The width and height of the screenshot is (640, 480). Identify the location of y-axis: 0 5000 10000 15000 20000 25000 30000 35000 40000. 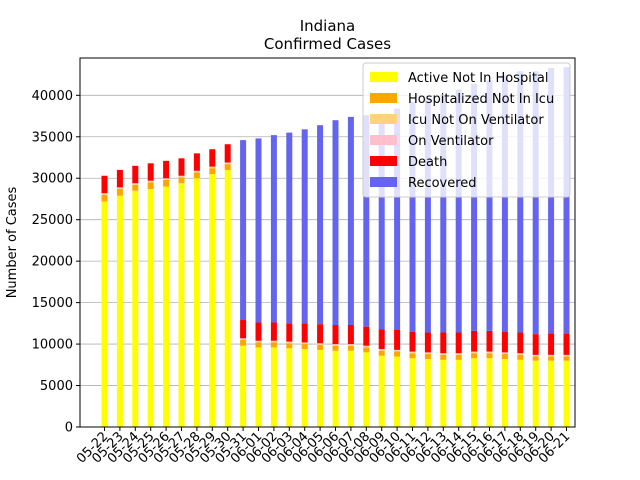
(56, 262).